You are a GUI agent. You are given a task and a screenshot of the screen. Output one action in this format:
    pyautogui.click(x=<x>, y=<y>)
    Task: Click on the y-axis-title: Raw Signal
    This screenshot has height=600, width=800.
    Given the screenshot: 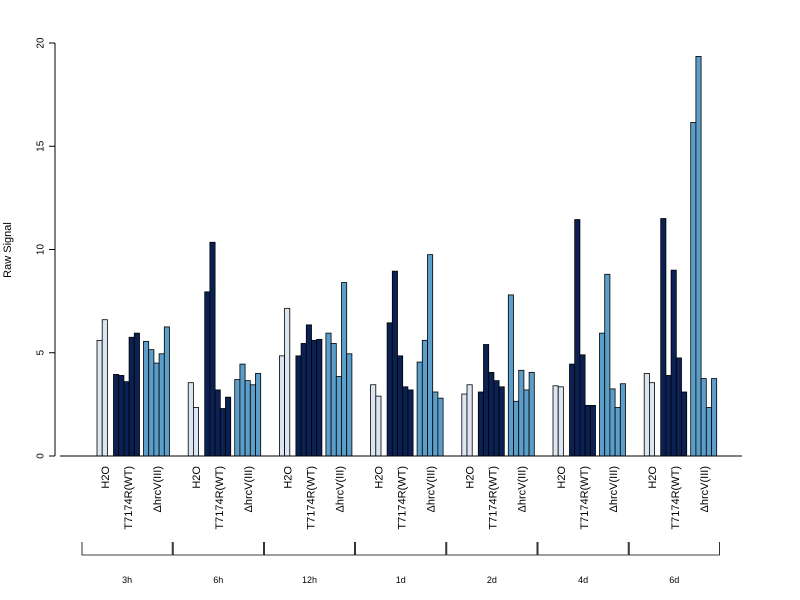 What is the action you would take?
    pyautogui.click(x=8, y=250)
    